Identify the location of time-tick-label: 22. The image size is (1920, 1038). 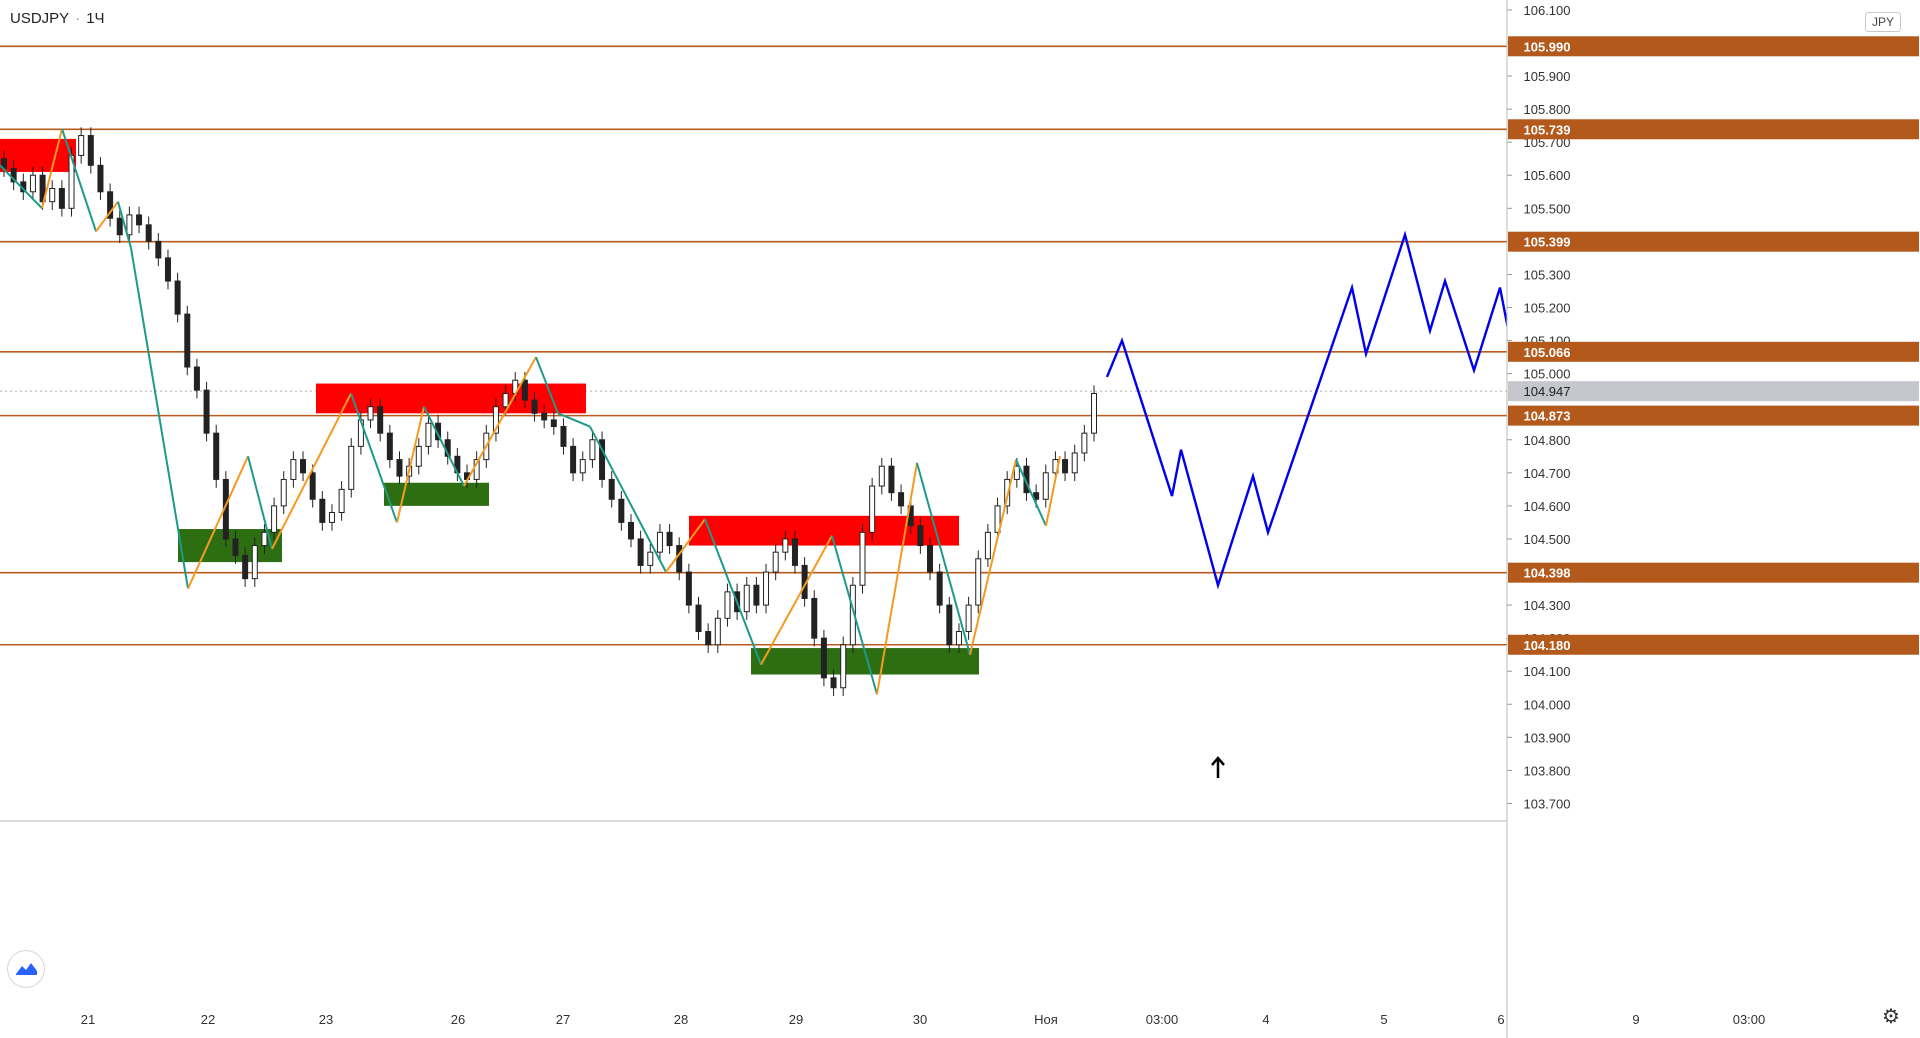
(208, 1019).